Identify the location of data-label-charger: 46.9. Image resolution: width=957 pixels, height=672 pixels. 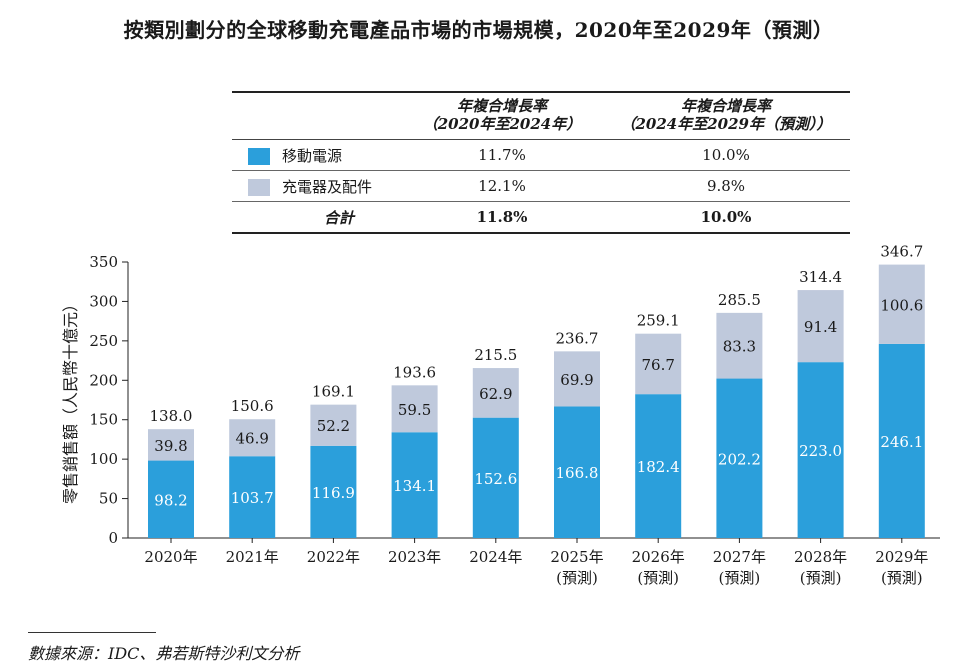
(251, 439).